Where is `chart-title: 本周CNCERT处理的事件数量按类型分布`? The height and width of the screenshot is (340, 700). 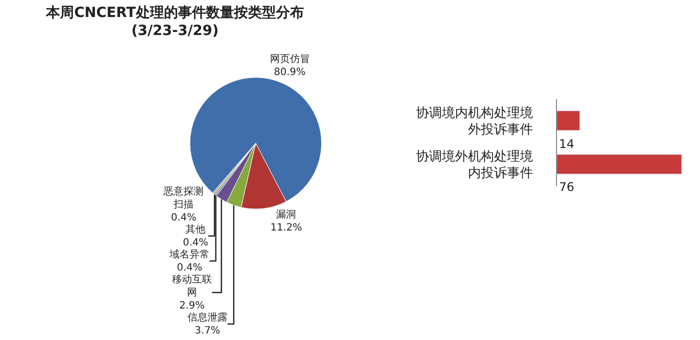
chart-title: 本周CNCERT处理的事件数量按类型分布 is located at coordinates (174, 13).